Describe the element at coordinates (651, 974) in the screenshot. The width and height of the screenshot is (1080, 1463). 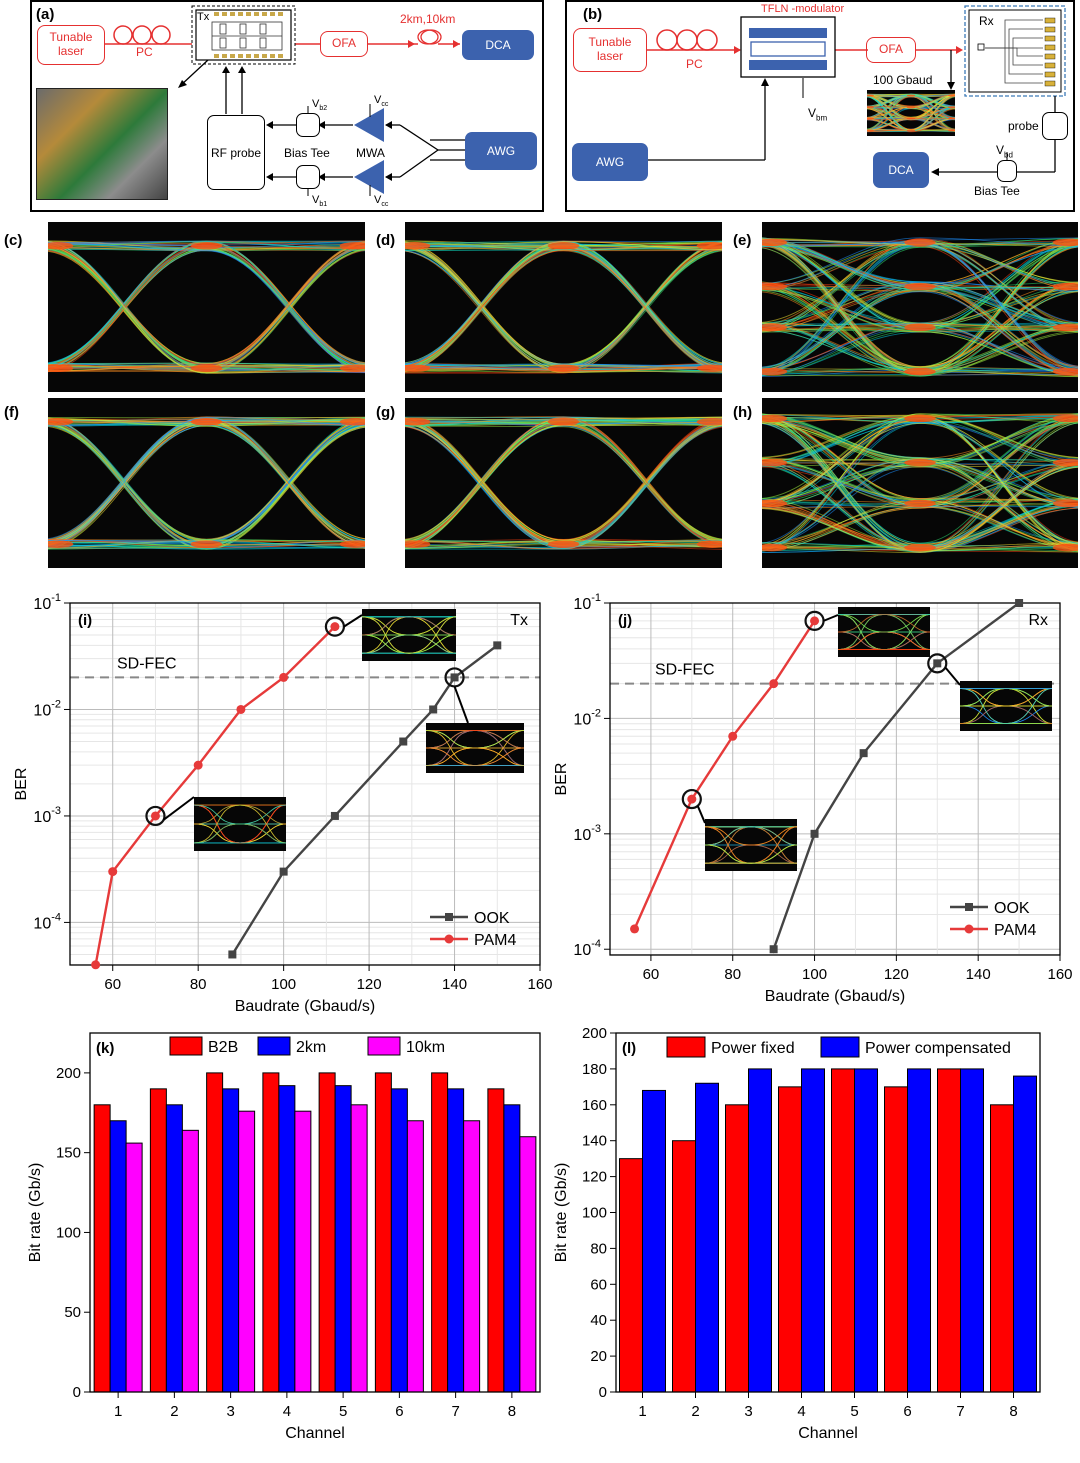
I see `x-tick-label: 60` at that location.